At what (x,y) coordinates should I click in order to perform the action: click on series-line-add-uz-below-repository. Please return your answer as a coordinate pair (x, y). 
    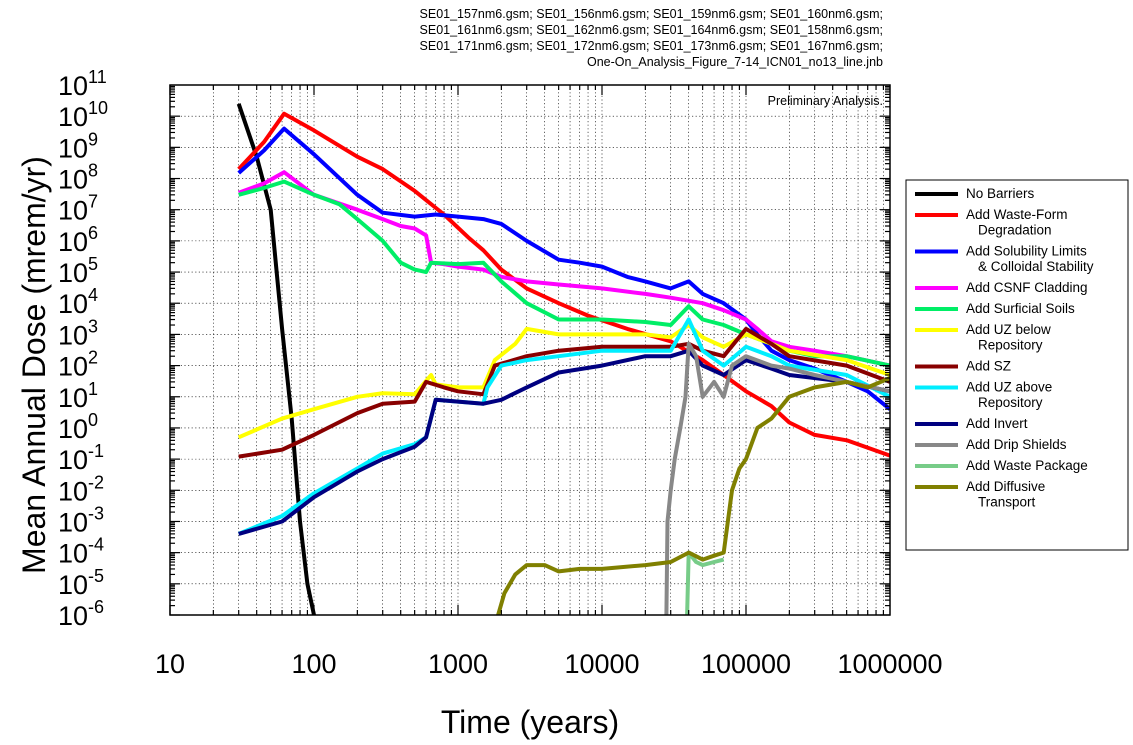
    Looking at the image, I should click on (563, 381).